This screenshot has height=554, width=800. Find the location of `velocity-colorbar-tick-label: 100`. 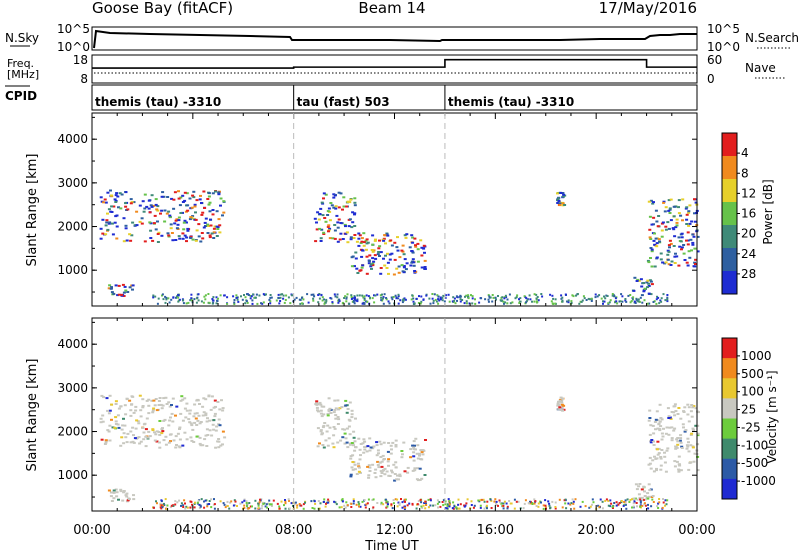

velocity-colorbar-tick-label: 100 is located at coordinates (752, 392).